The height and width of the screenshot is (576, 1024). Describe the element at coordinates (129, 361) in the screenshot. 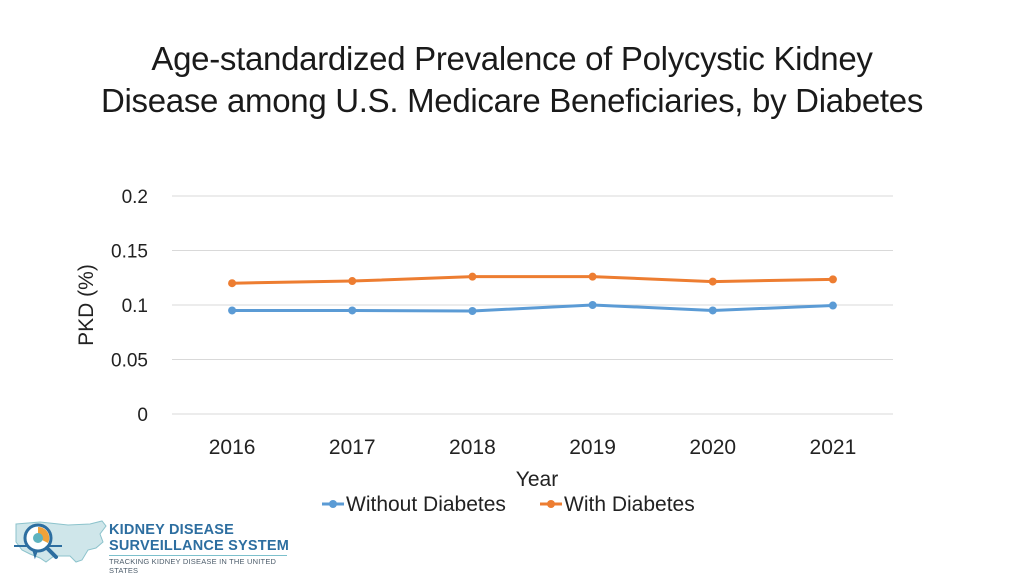

I see `y-tick-label: 0.05` at that location.